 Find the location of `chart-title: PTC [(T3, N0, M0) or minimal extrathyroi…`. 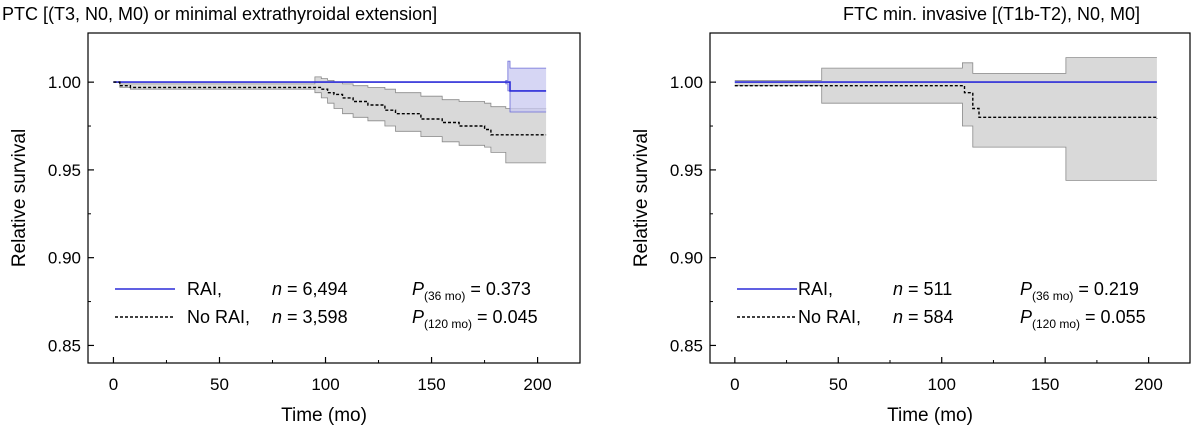

chart-title: PTC [(T3, N0, M0) or minimal extrathyroi… is located at coordinates (219, 14).